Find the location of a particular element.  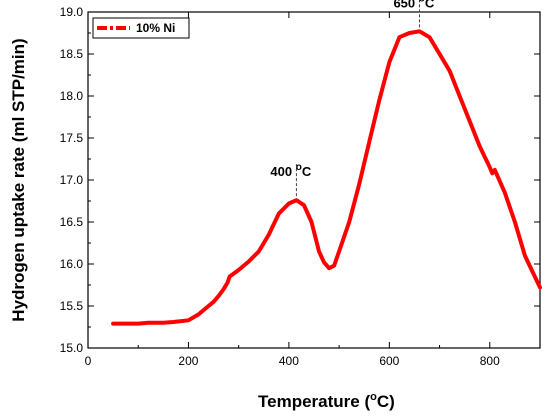

peak-annotations: 400 oC 650 oC is located at coordinates (352, 98).